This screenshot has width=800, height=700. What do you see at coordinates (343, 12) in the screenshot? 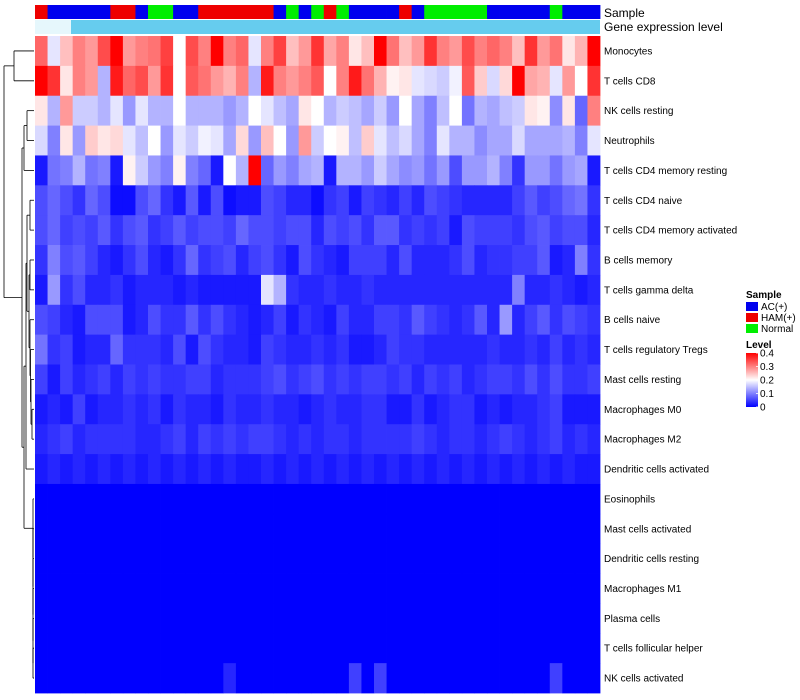
I see `sample-cell` at bounding box center [343, 12].